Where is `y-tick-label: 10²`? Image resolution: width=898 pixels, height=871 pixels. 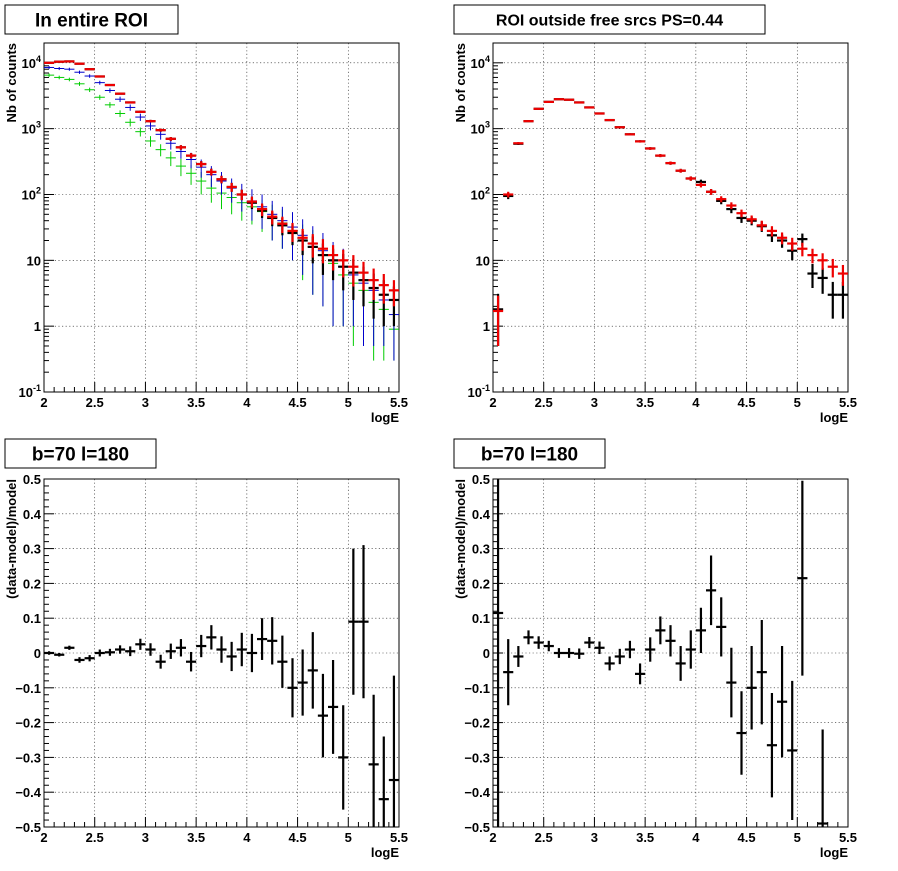 y-tick-label: 10² is located at coordinates (31, 193).